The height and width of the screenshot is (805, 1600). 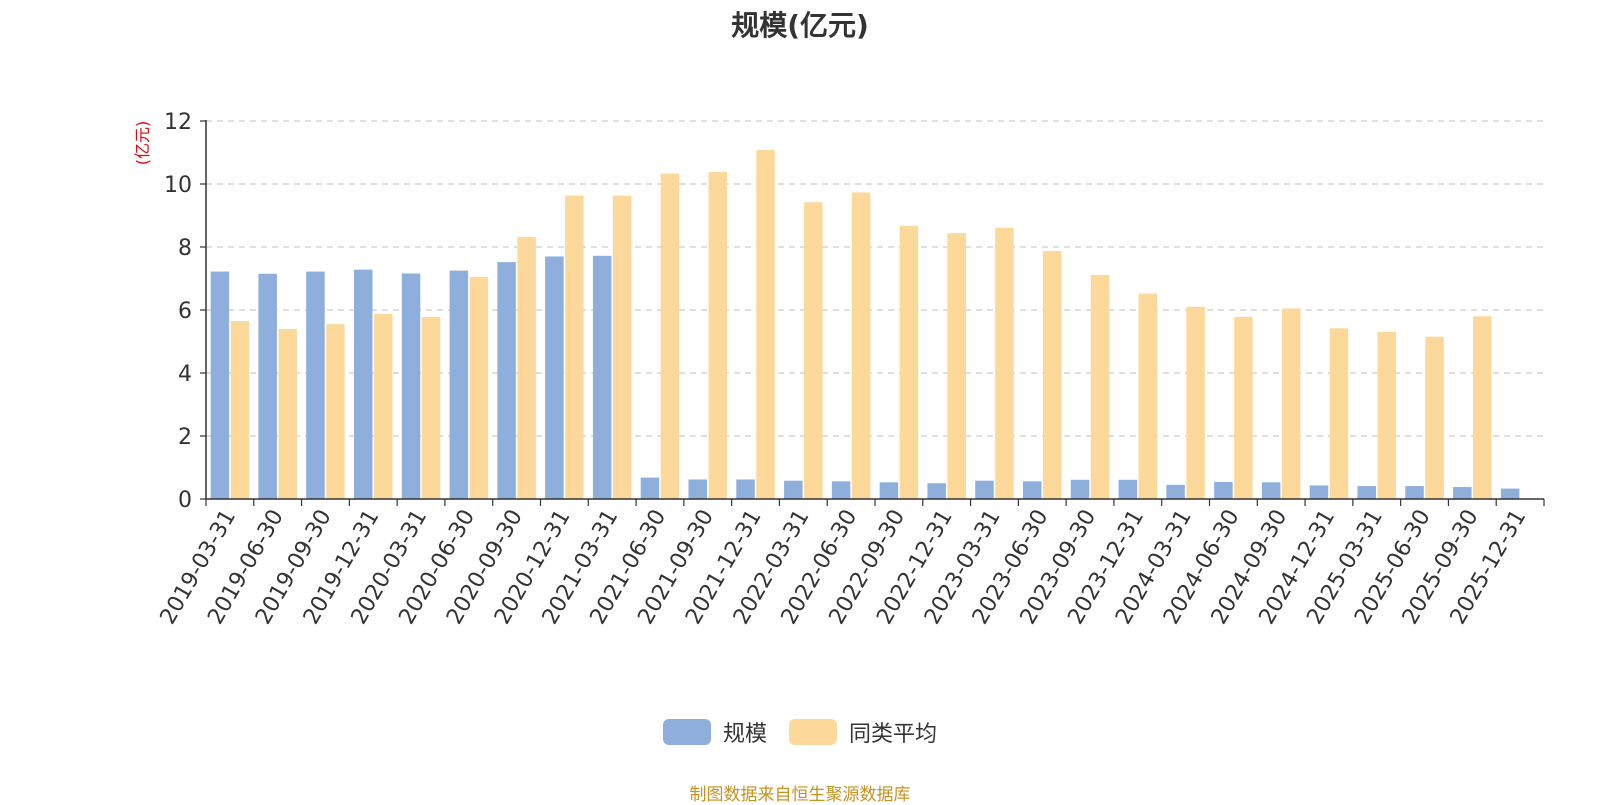 I want to click on y-axis-label: (亿元), so click(x=142, y=143).